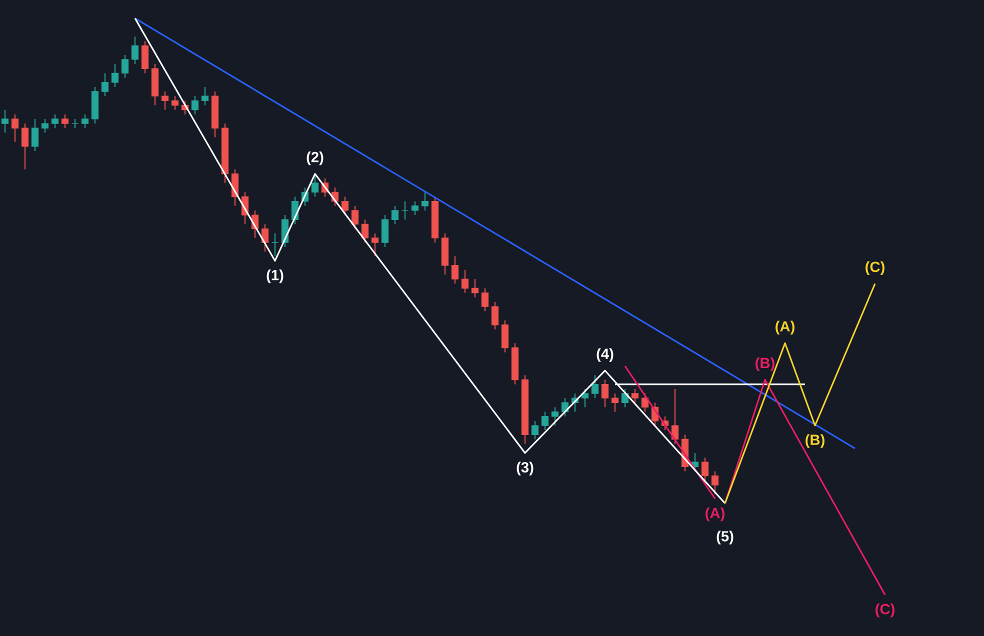 The height and width of the screenshot is (636, 984). Describe the element at coordinates (315, 158) in the screenshot. I see `annotation: (2)` at that location.